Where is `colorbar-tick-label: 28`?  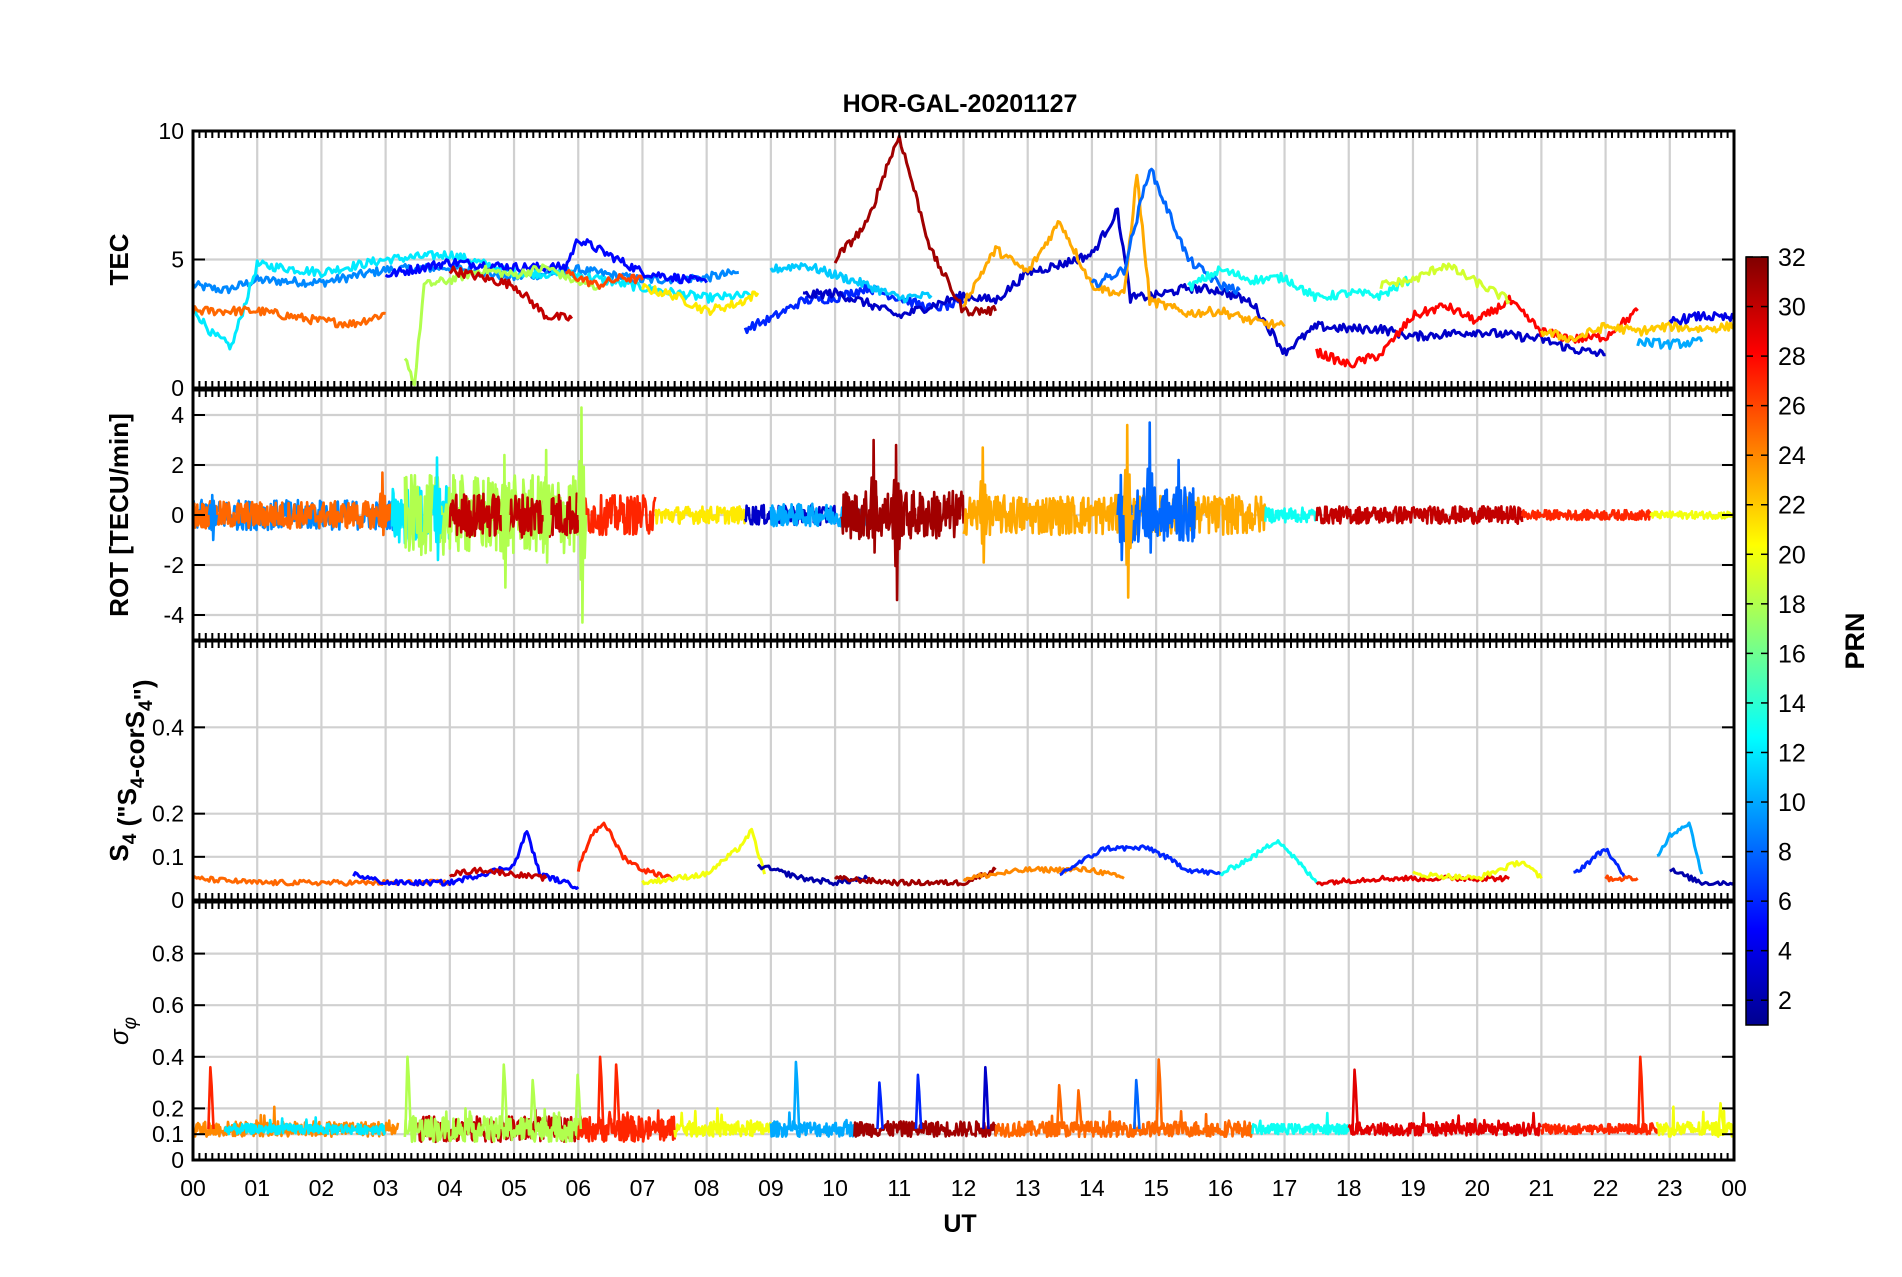
colorbar-tick-label: 28 is located at coordinates (1792, 357).